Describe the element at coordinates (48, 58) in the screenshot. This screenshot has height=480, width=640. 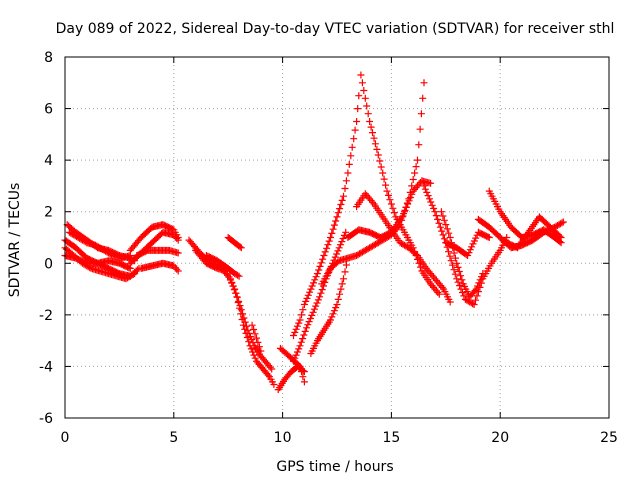
I see `y-tick-label: 8` at that location.